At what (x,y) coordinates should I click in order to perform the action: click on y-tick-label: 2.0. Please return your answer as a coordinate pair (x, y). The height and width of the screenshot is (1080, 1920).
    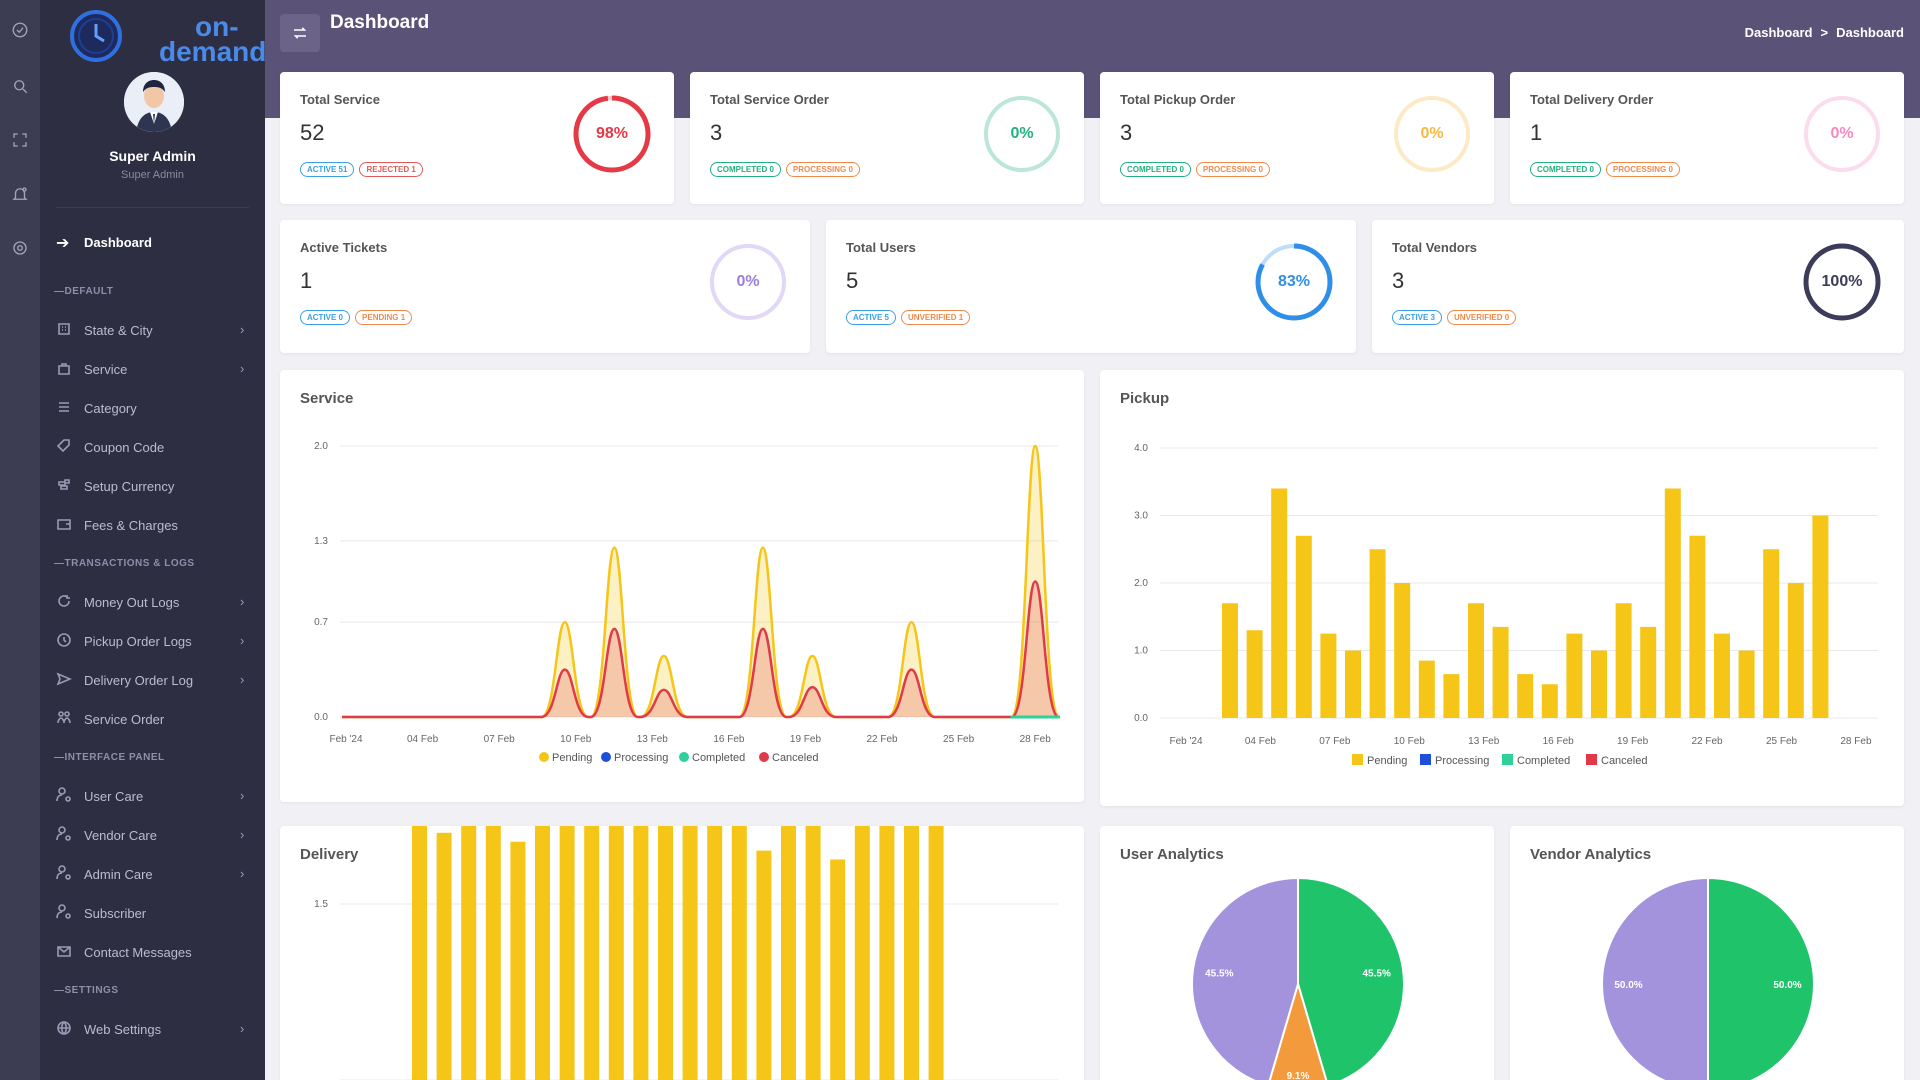
    Looking at the image, I should click on (1141, 583).